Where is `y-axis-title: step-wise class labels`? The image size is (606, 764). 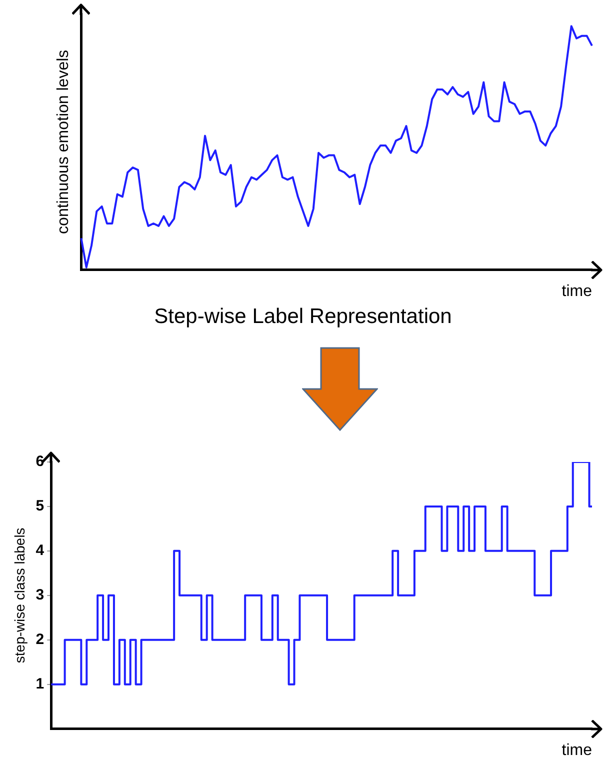
y-axis-title: step-wise class labels is located at coordinates (19, 596).